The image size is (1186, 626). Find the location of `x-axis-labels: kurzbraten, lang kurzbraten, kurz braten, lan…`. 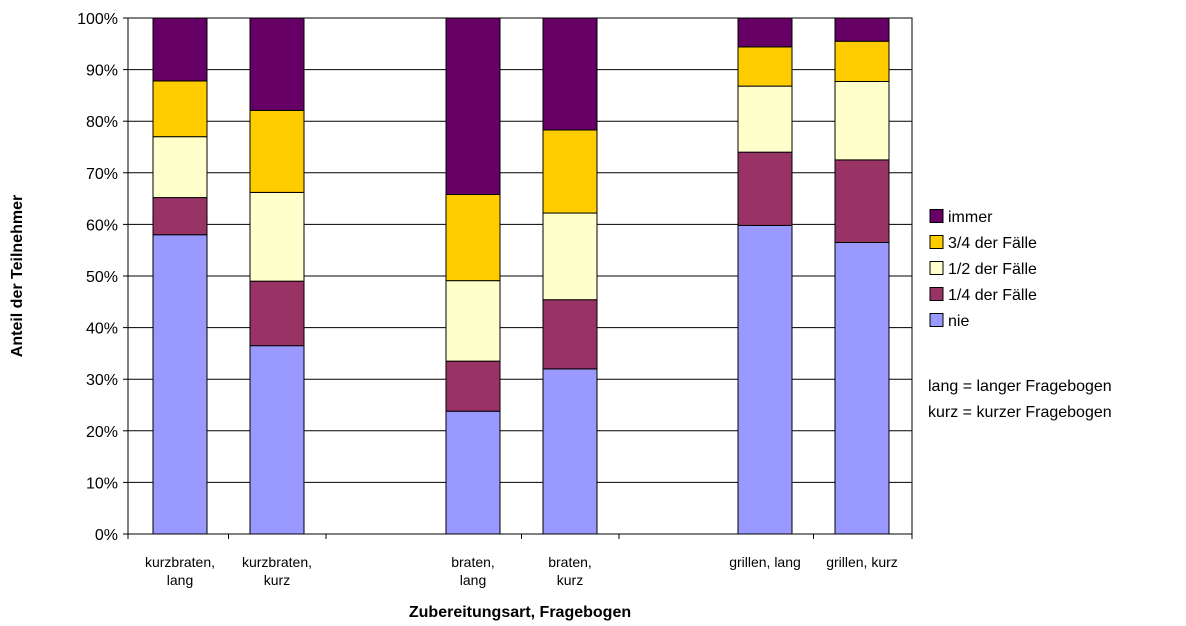

x-axis-labels: kurzbraten, lang kurzbraten, kurz braten, lan… is located at coordinates (520, 561).